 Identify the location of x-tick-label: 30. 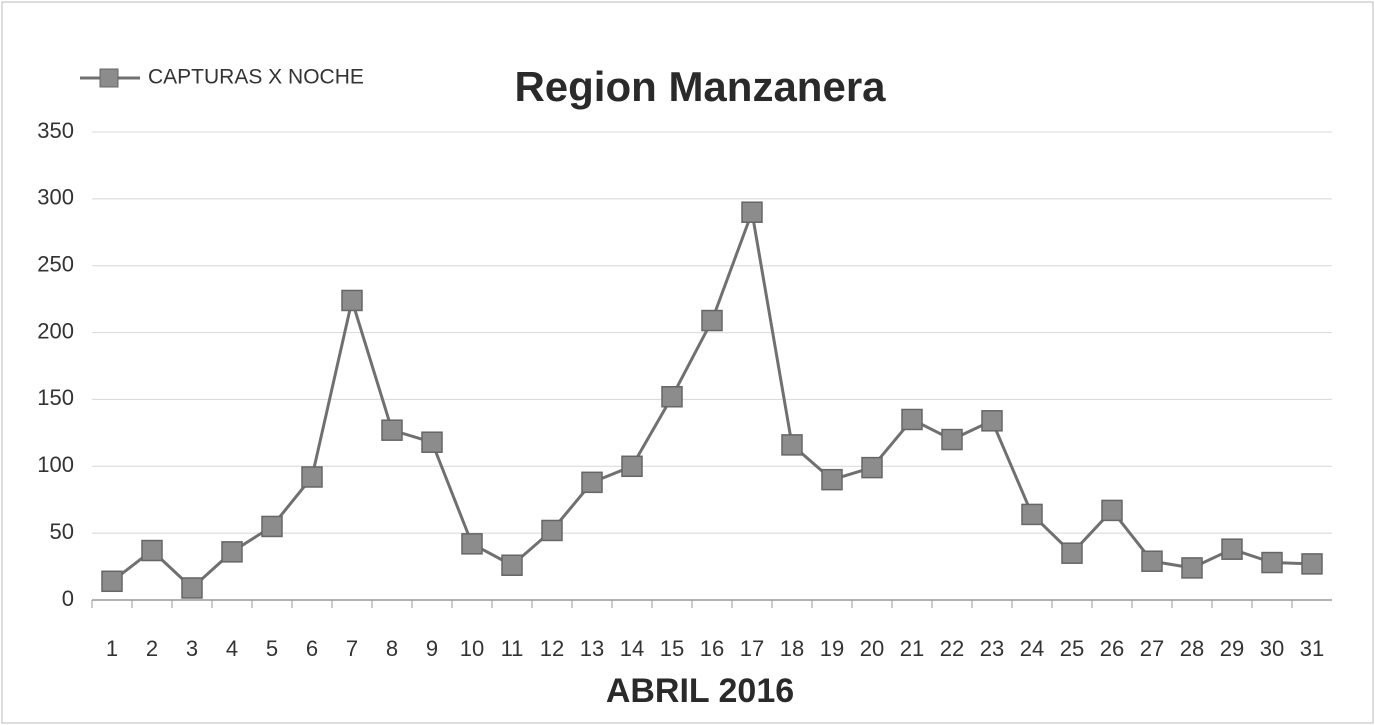
(1272, 648).